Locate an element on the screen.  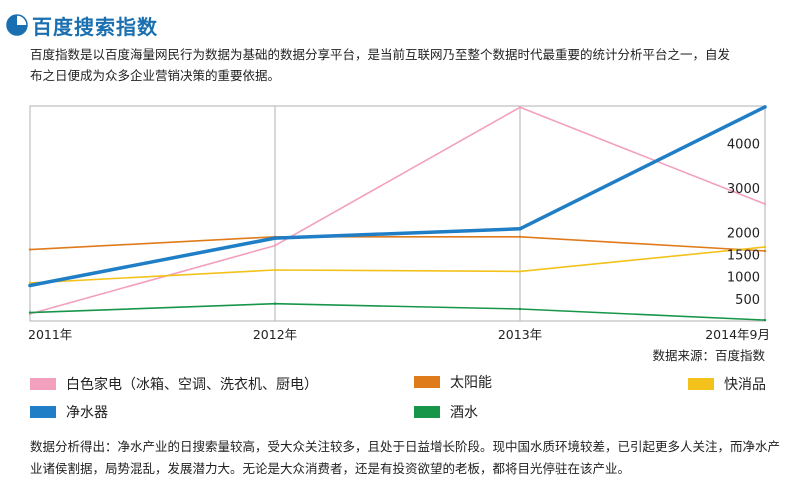
legend-item-white-appliances: 白色家电（冰箱、空调、洗衣机、厨电） is located at coordinates (174, 384).